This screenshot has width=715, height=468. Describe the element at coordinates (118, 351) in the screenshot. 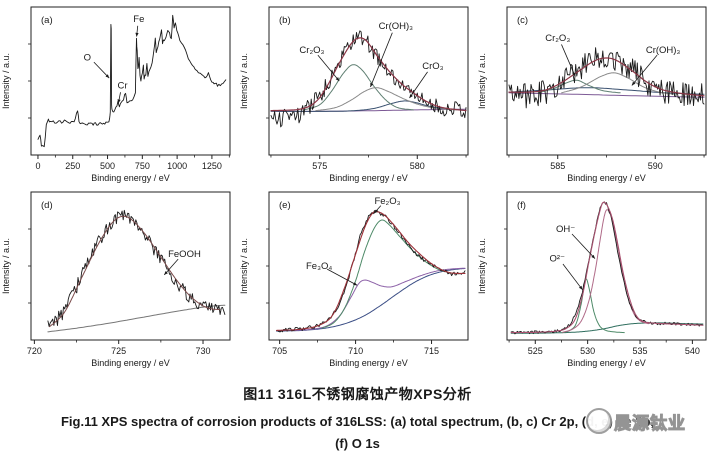

I see `x-tick-label: 725` at that location.